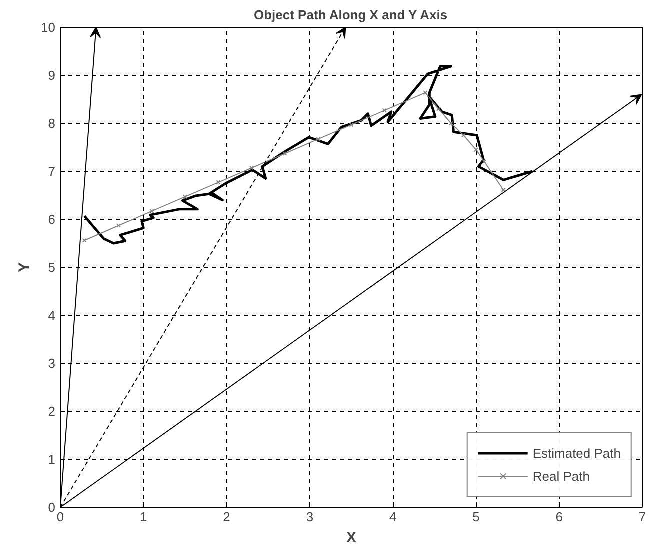 The width and height of the screenshot is (662, 549). I want to click on legend-label: Real Path, so click(561, 476).